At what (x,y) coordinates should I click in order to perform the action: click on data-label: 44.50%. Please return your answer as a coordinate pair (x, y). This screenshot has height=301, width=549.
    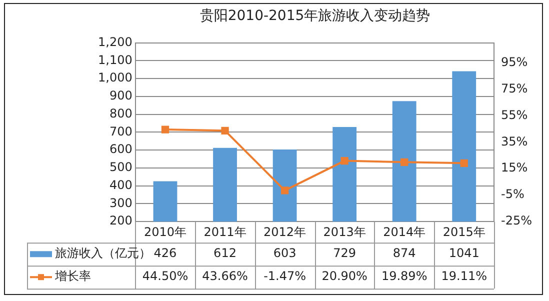
    Looking at the image, I should click on (165, 276).